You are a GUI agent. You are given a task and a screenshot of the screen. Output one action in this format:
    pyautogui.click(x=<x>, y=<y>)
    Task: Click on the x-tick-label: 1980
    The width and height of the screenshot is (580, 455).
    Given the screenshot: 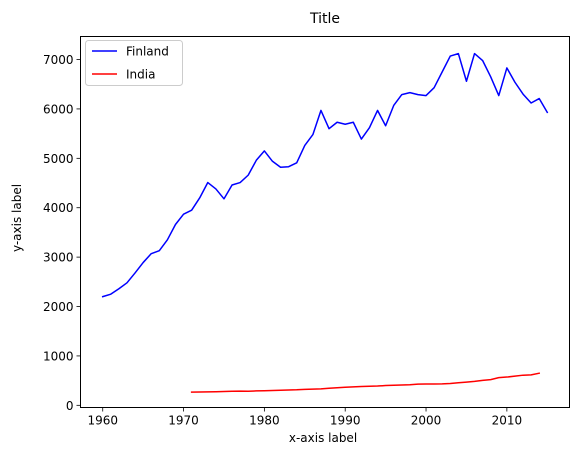 What is the action you would take?
    pyautogui.click(x=264, y=421)
    